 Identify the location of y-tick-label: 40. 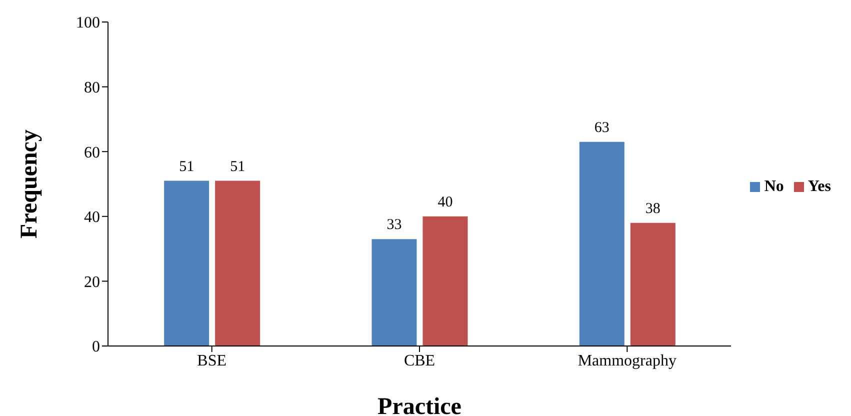
(92, 217).